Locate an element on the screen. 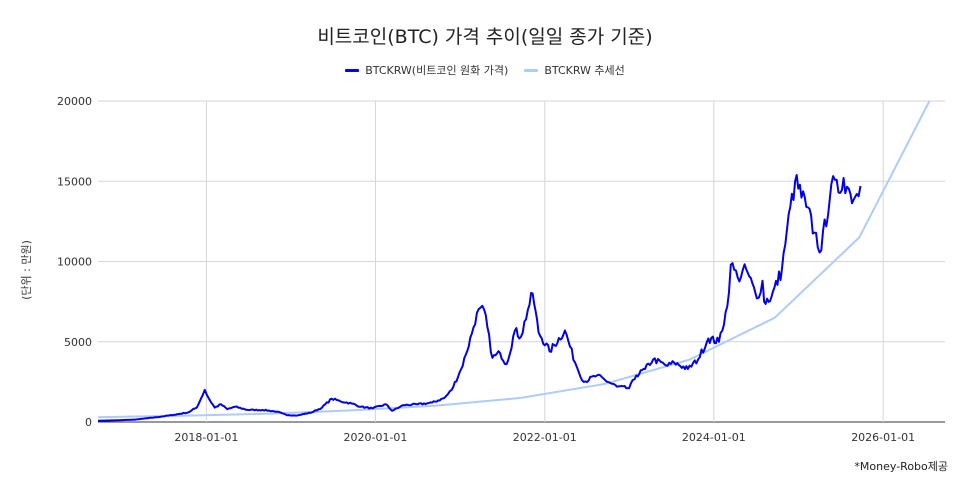 The height and width of the screenshot is (500, 970). legend-swatch-trend is located at coordinates (531, 70).